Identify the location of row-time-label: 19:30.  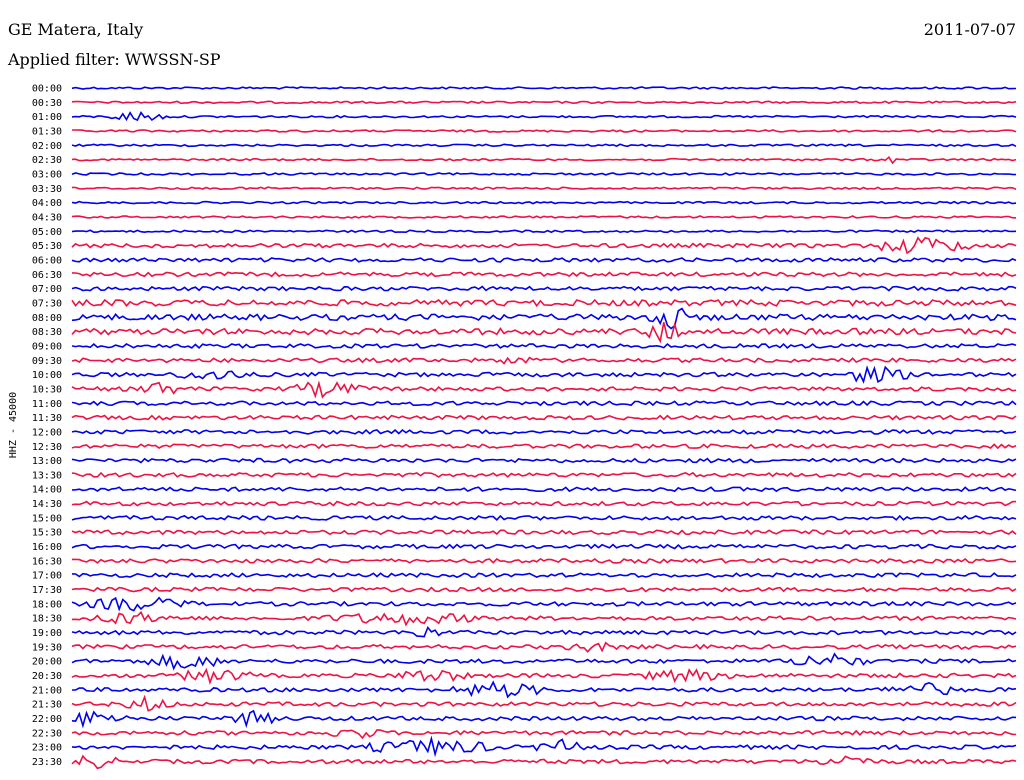
(47, 647).